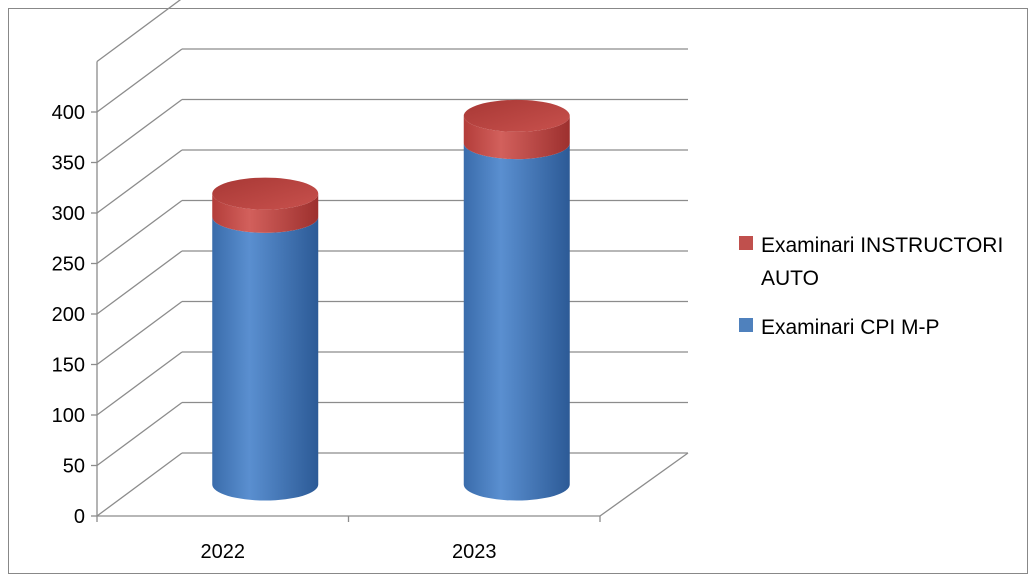  What do you see at coordinates (68, 164) in the screenshot?
I see `y-tick-label: 350` at bounding box center [68, 164].